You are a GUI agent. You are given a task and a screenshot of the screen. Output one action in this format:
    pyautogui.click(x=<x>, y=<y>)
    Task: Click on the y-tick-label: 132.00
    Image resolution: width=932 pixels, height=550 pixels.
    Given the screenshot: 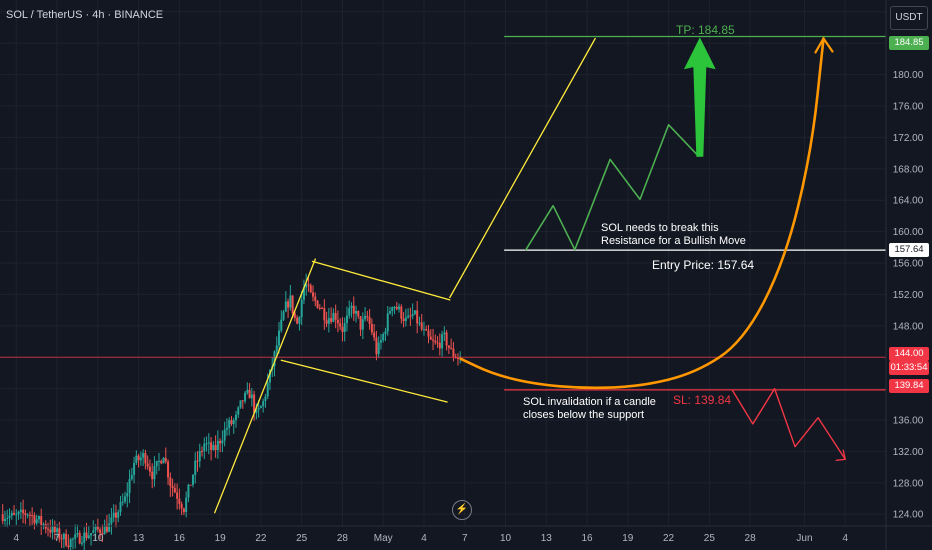 What is the action you would take?
    pyautogui.click(x=908, y=452)
    